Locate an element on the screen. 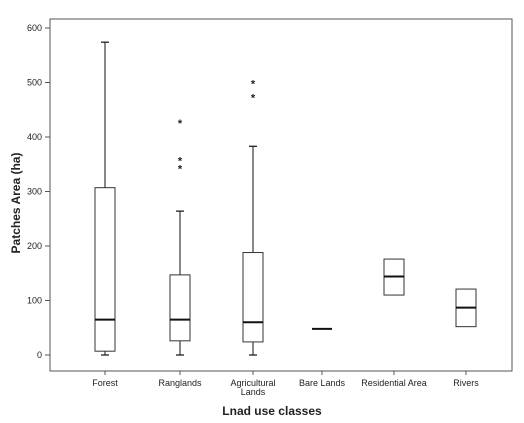 The image size is (524, 423). y-tick-label: 100 is located at coordinates (34, 301).